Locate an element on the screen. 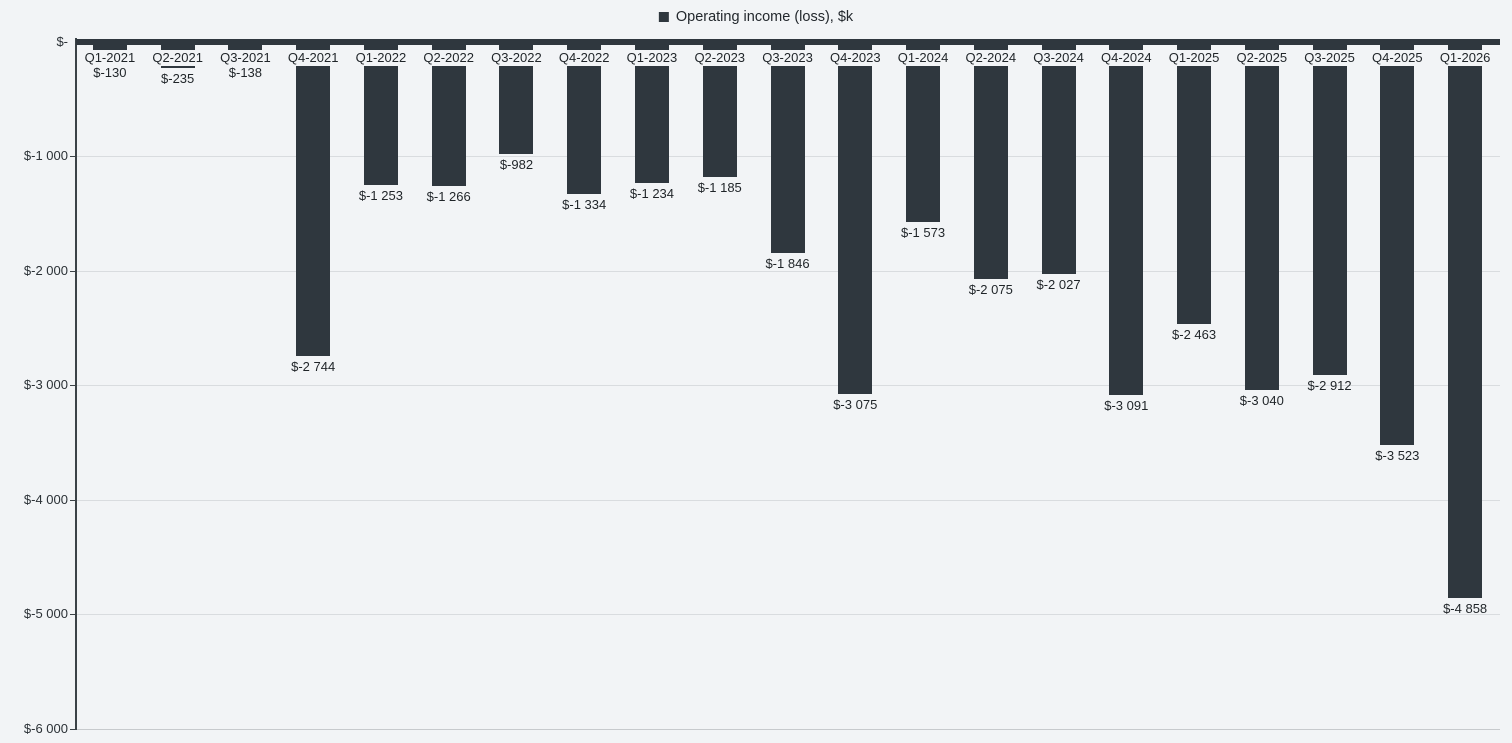  data-label: $-3 091 is located at coordinates (1126, 406).